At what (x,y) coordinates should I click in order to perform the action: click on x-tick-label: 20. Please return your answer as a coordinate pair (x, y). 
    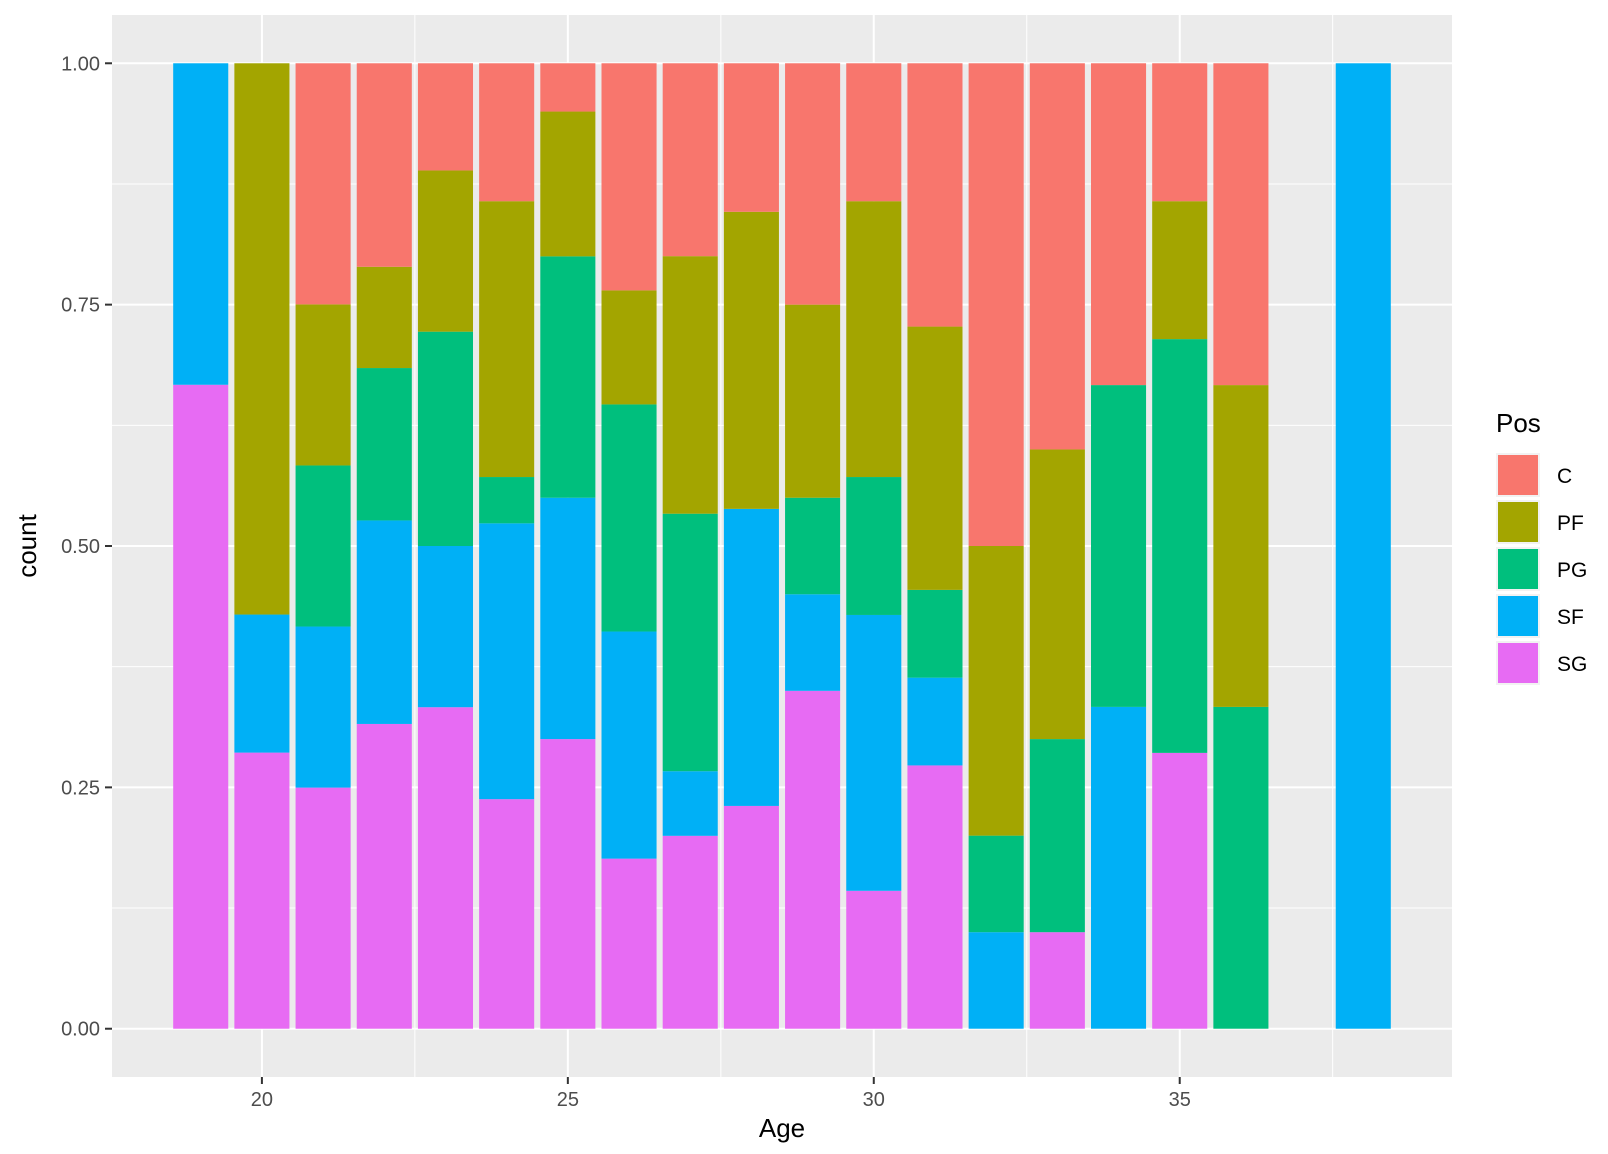
    Looking at the image, I should click on (262, 1100).